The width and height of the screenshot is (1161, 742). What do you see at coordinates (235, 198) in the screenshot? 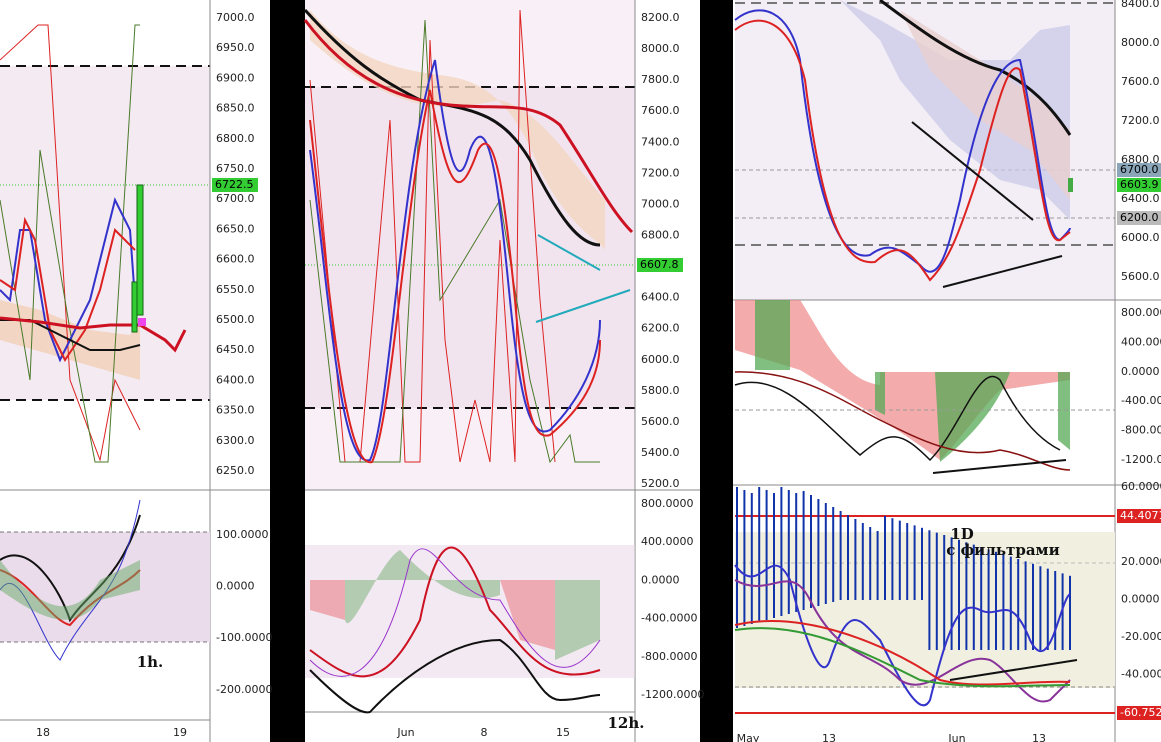
I see `axis-label: 6700.0` at bounding box center [235, 198].